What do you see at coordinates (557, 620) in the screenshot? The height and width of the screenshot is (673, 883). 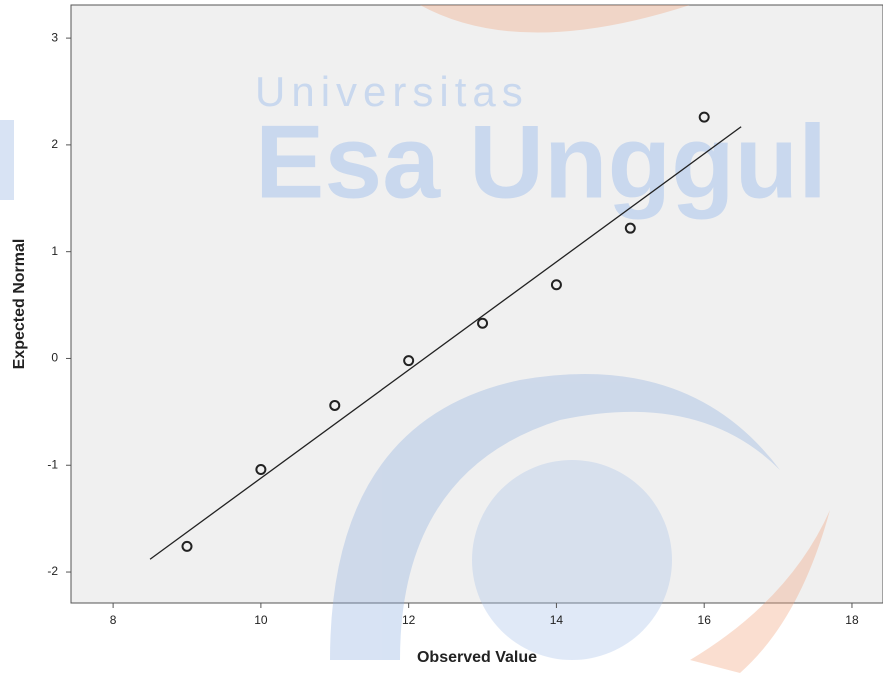 I see `x-tick-label: 14` at bounding box center [557, 620].